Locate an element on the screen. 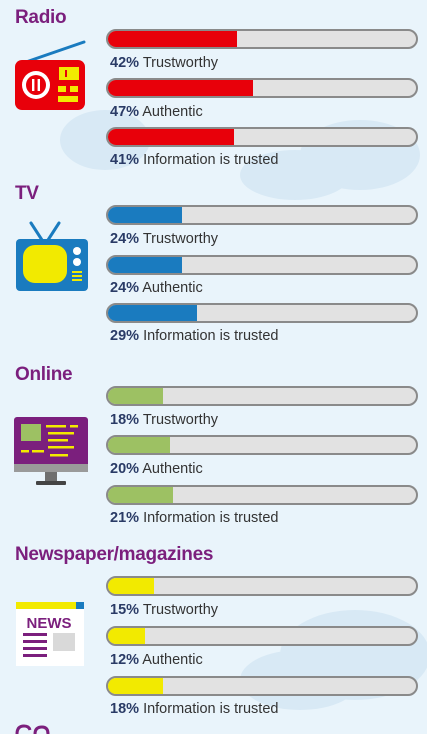  label-newspaper-authentic: 12% Authentic is located at coordinates (156, 660).